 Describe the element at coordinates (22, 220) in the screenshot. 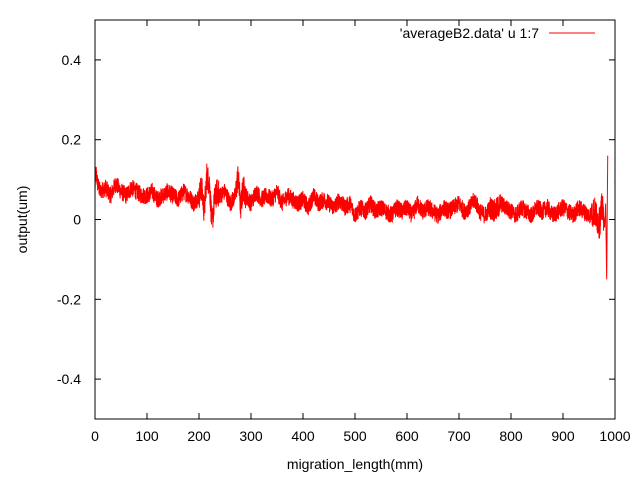

I see `y-axis-label: output(um)` at that location.